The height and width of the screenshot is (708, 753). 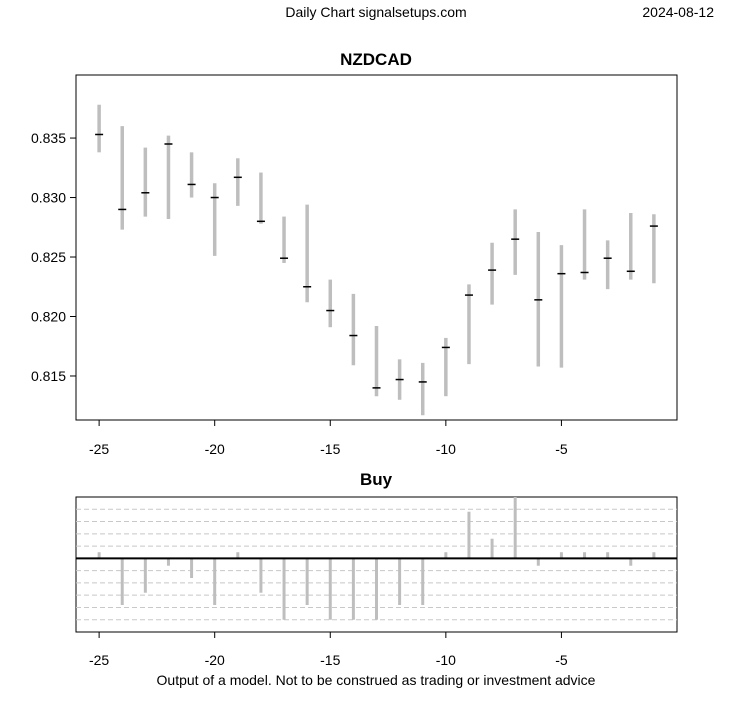 What do you see at coordinates (375, 12) in the screenshot?
I see `header-site-text: Daily Chart signalsetups.com` at bounding box center [375, 12].